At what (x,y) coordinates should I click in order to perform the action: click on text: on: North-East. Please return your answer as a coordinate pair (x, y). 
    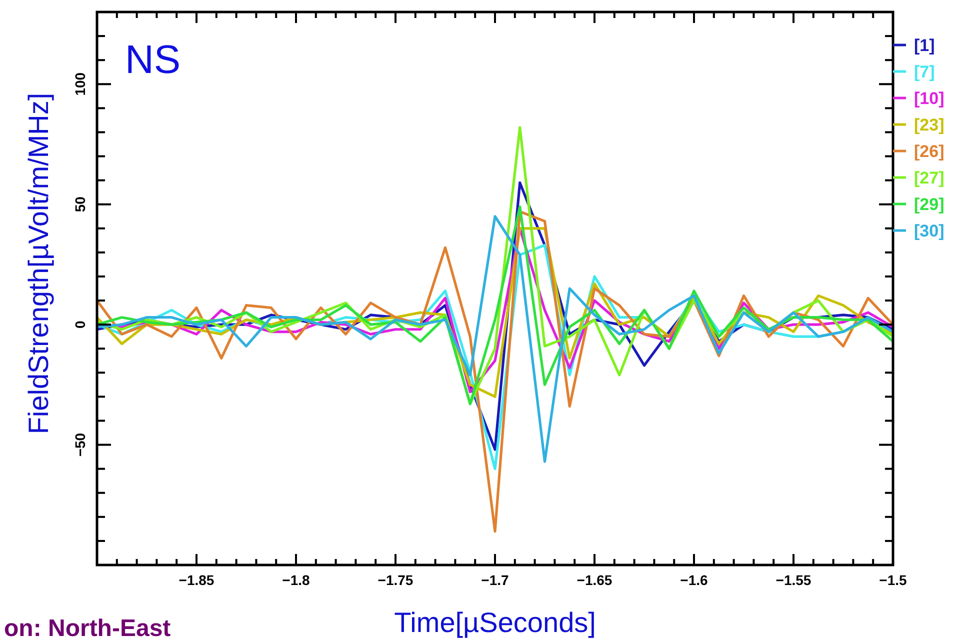
    Looking at the image, I should click on (87, 628).